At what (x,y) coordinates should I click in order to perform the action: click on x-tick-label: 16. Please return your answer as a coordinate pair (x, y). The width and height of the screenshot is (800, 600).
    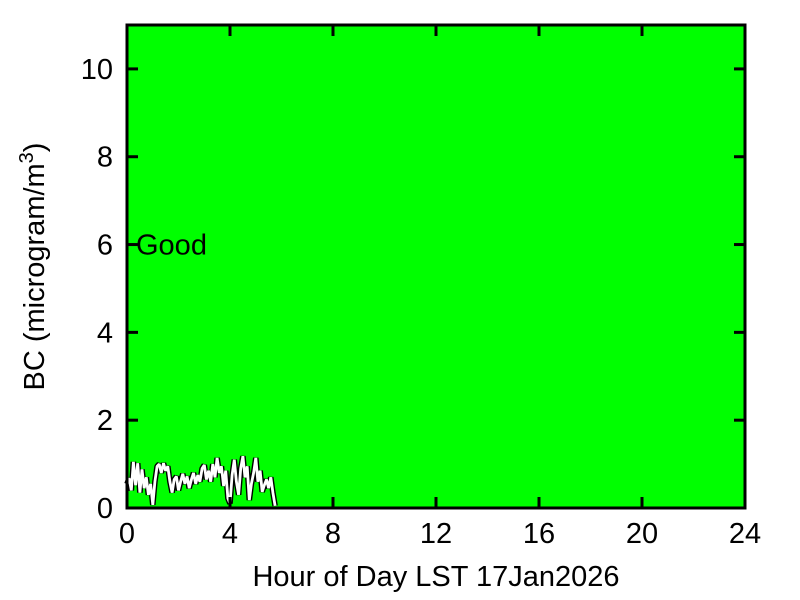
    Looking at the image, I should click on (539, 534).